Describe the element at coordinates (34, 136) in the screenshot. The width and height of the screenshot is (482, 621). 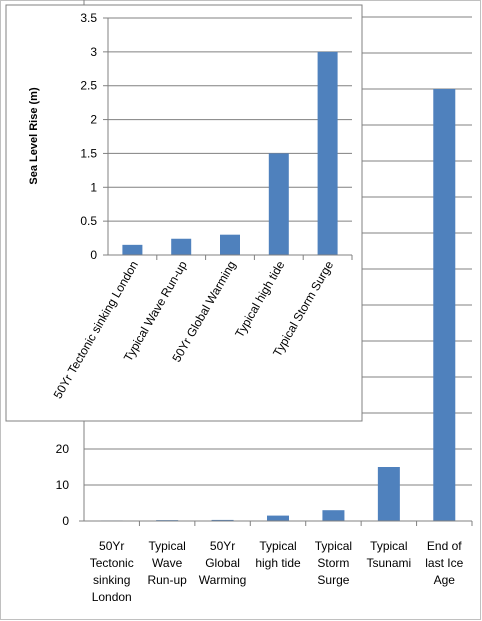
I see `inset-y-axis-title: Sea Level Rise (m)` at that location.